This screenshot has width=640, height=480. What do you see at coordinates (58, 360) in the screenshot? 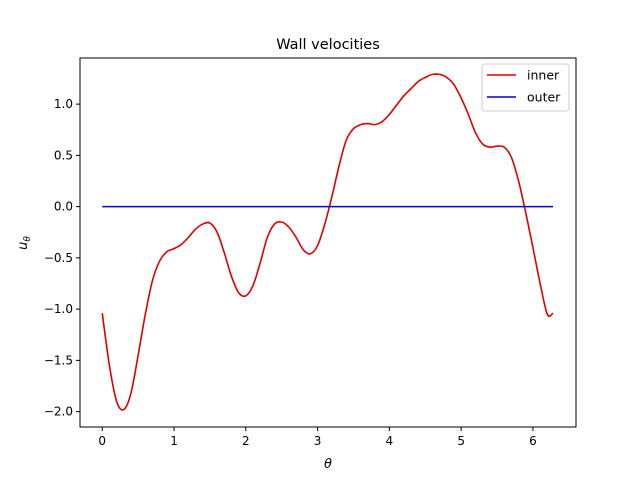
I see `y-tick-label: −1.5` at bounding box center [58, 360].